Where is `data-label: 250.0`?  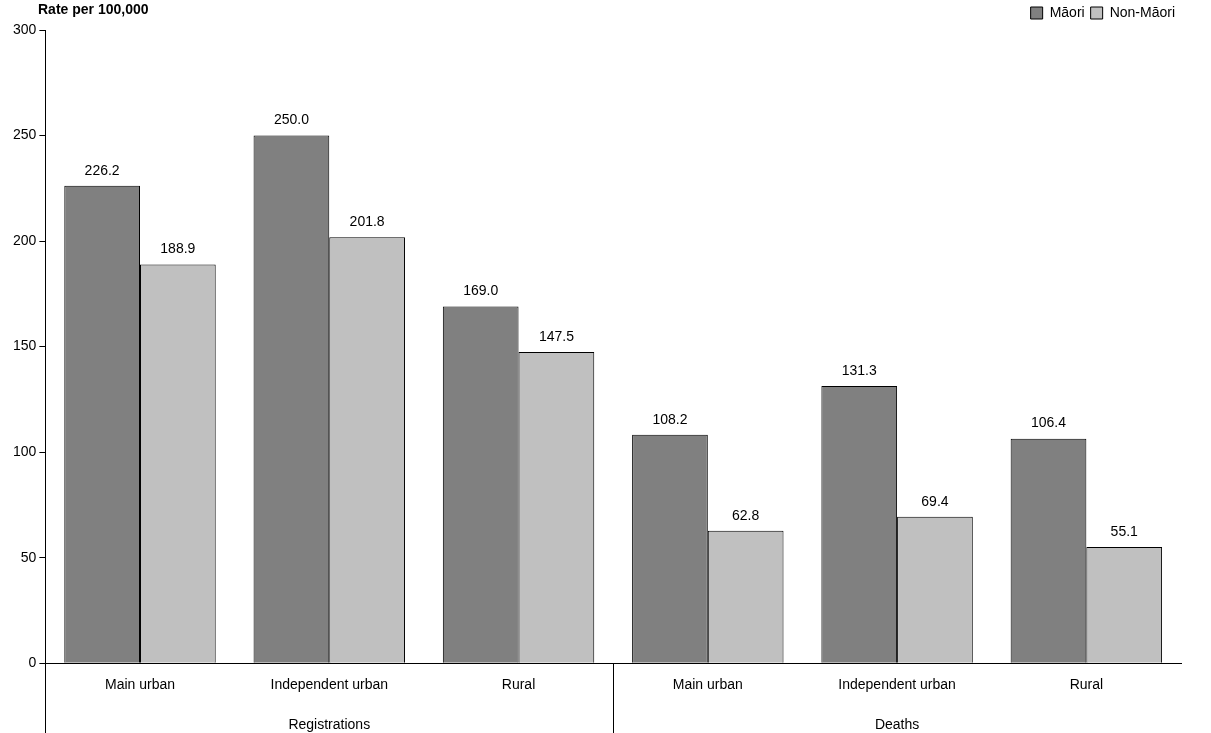
data-label: 250.0 is located at coordinates (291, 119).